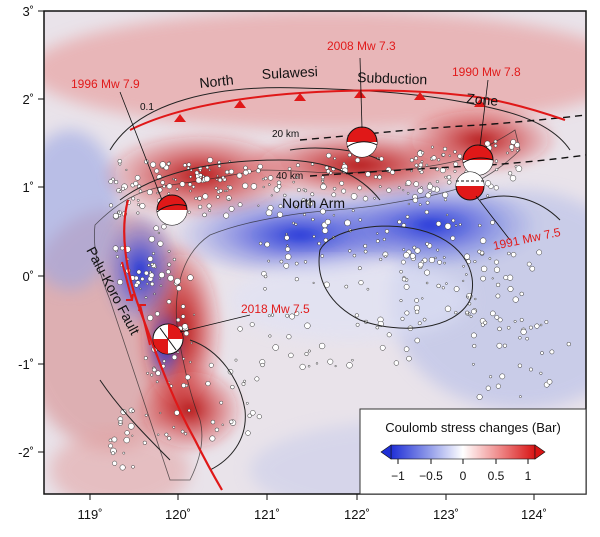 The height and width of the screenshot is (537, 600). What do you see at coordinates (147, 107) in the screenshot?
I see `contour-label-0-1: 0.1` at bounding box center [147, 107].